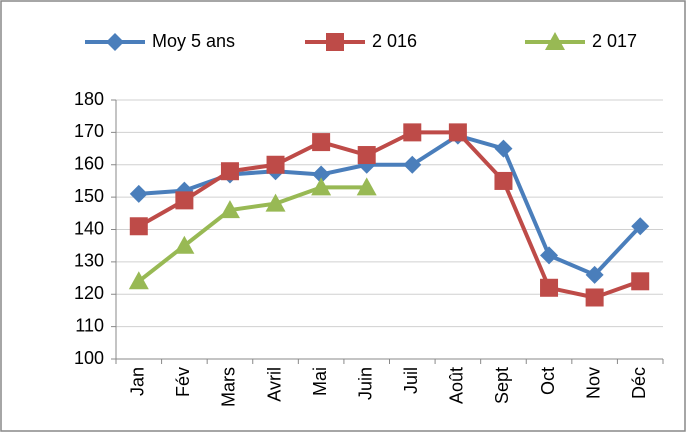 The height and width of the screenshot is (432, 686). Describe the element at coordinates (593, 383) in the screenshot. I see `x-tick-label: Nov` at that location.